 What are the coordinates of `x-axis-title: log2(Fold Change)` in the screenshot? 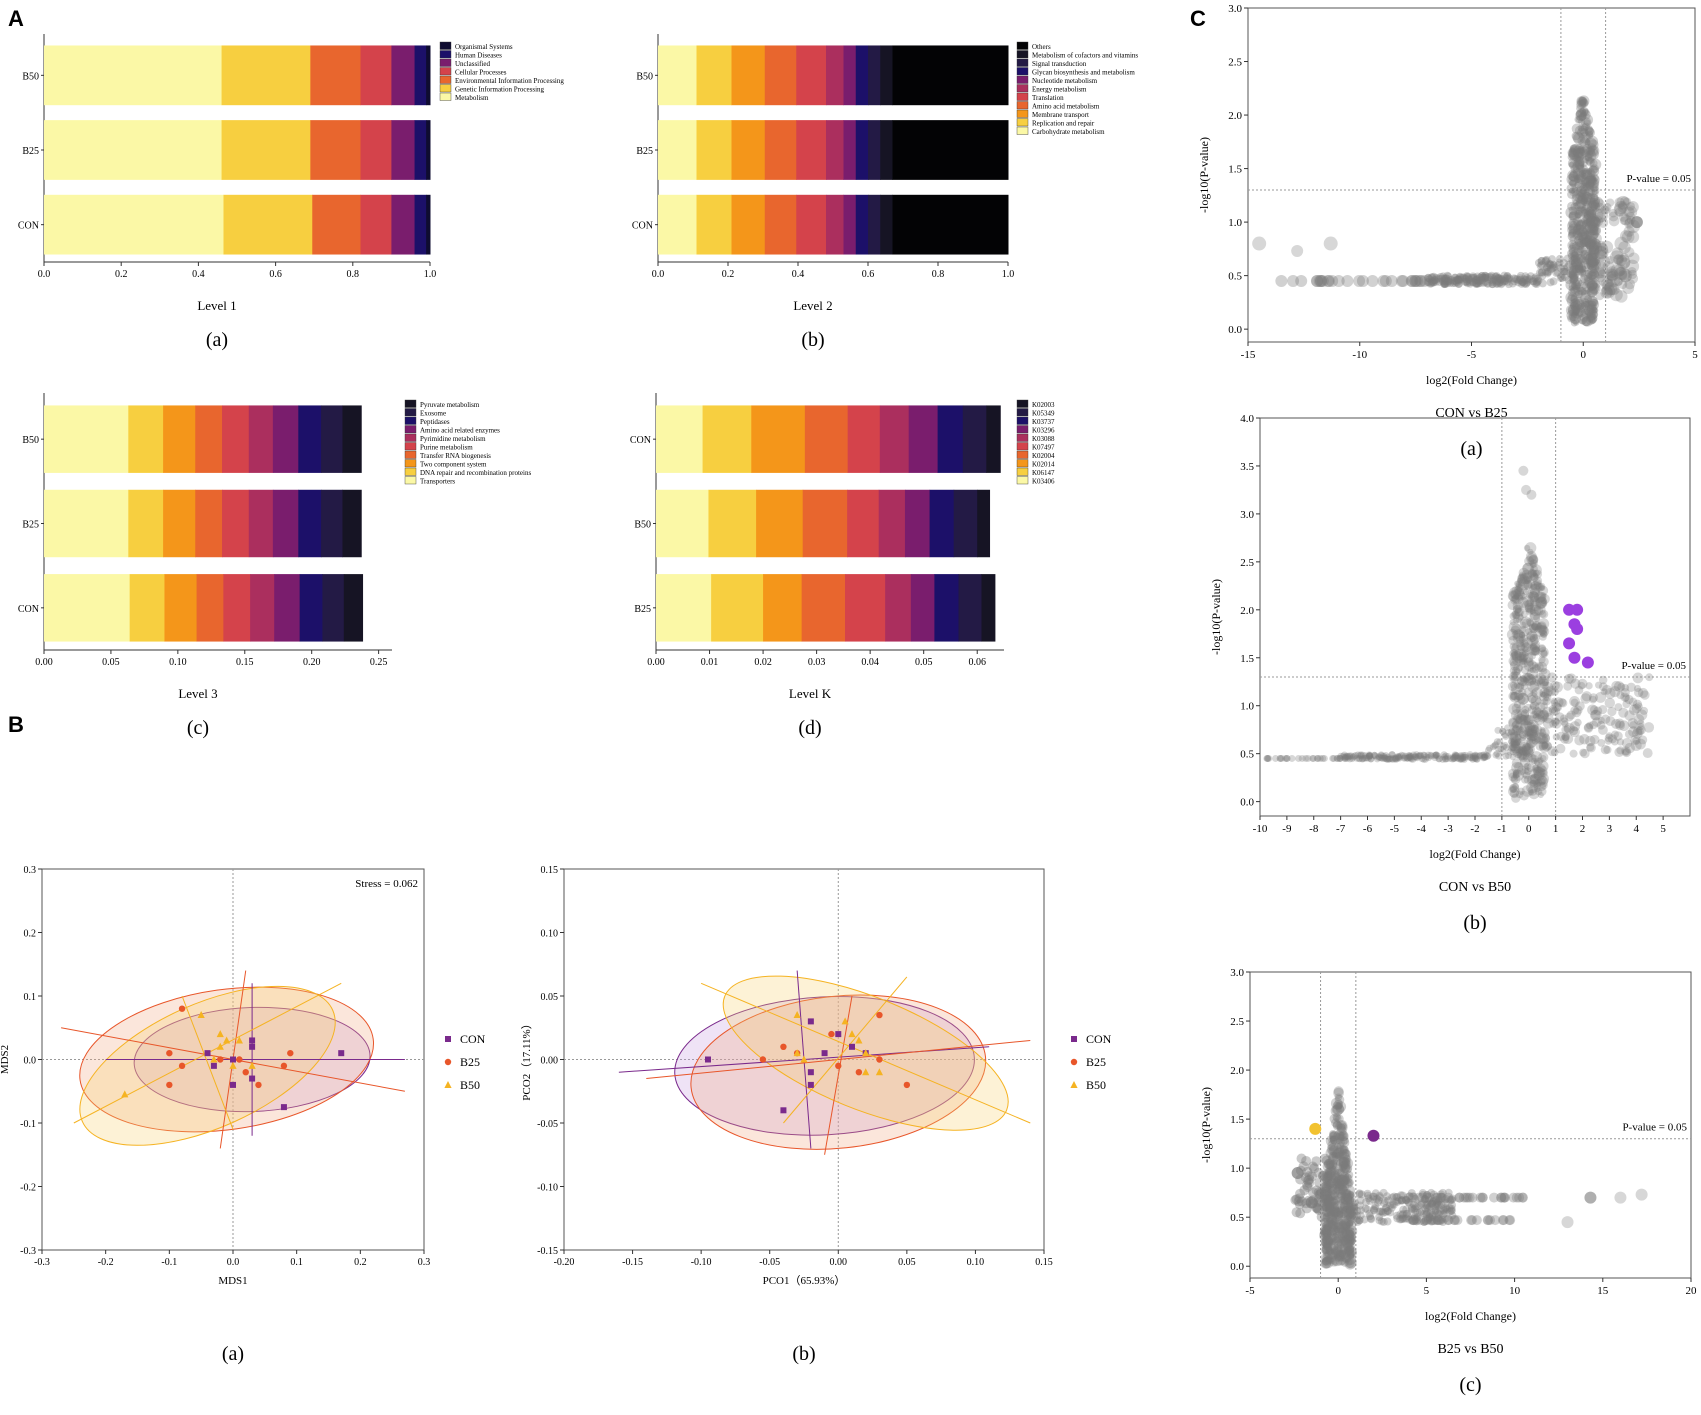 It's located at (1471, 380).